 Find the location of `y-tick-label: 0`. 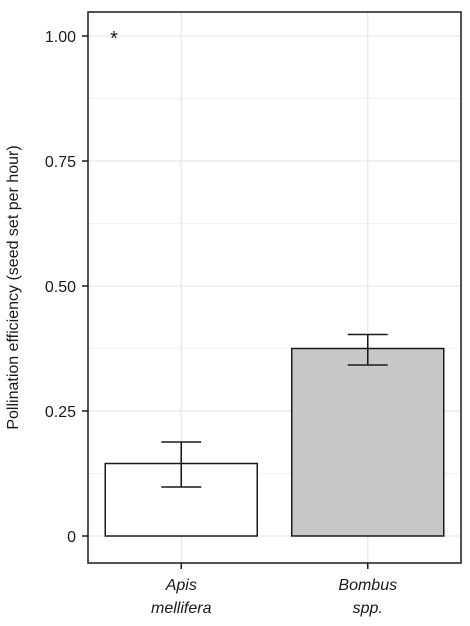

y-tick-label: 0 is located at coordinates (71, 537).